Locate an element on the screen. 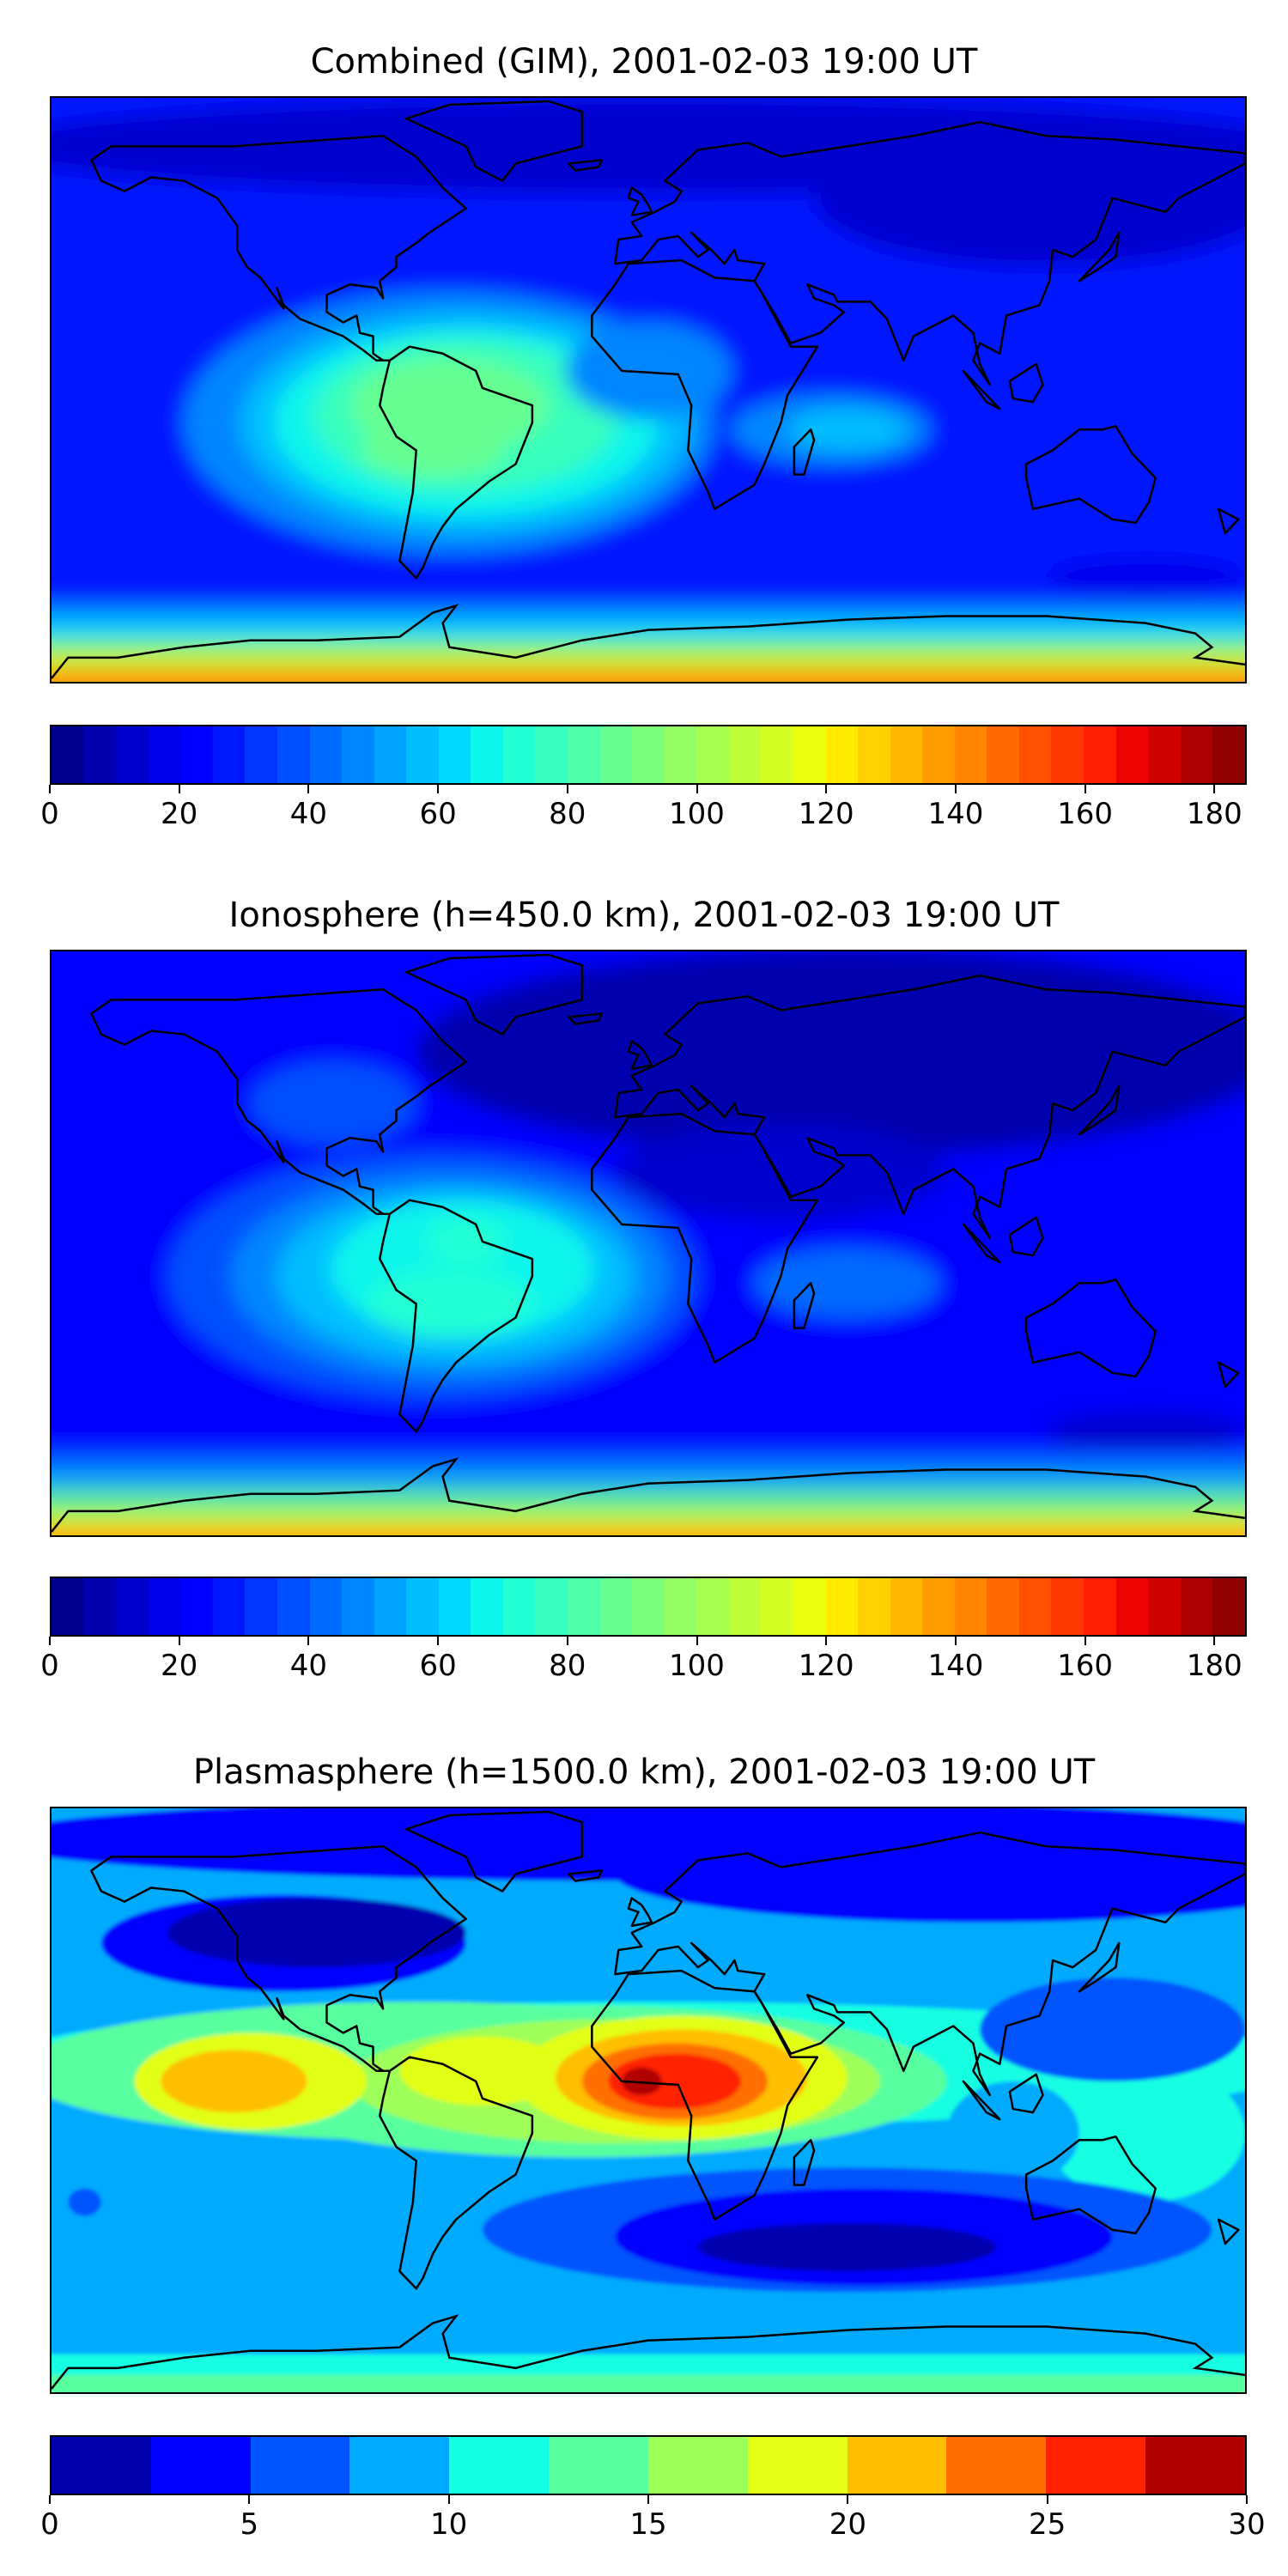  coastline-eu is located at coordinates (930, 1963).